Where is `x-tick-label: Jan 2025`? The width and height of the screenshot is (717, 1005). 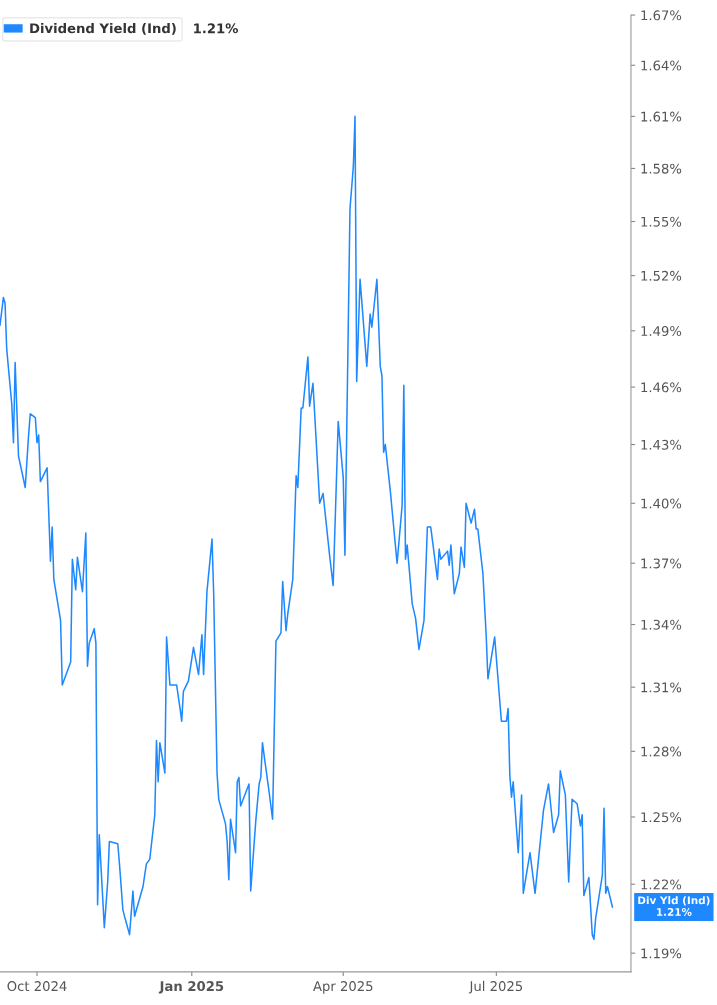 x-tick-label: Jan 2025 is located at coordinates (191, 987).